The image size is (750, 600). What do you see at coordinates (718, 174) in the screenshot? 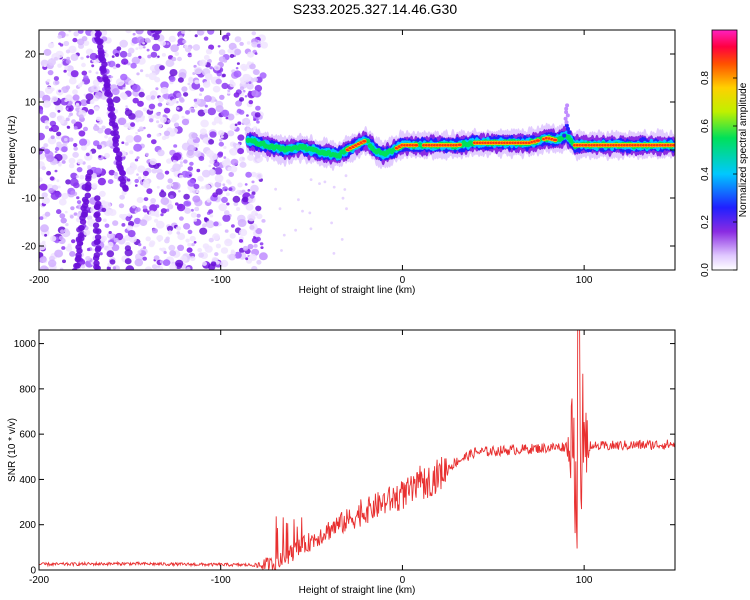
I see `colorbar-ticks: 0.0 0.2 0.4 0.6 0.8` at bounding box center [718, 174].